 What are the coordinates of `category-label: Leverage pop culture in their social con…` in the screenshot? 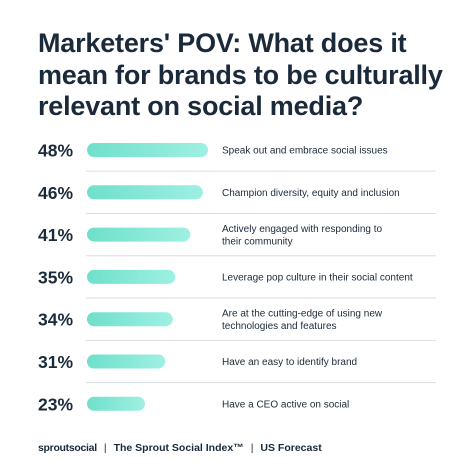 It's located at (317, 277).